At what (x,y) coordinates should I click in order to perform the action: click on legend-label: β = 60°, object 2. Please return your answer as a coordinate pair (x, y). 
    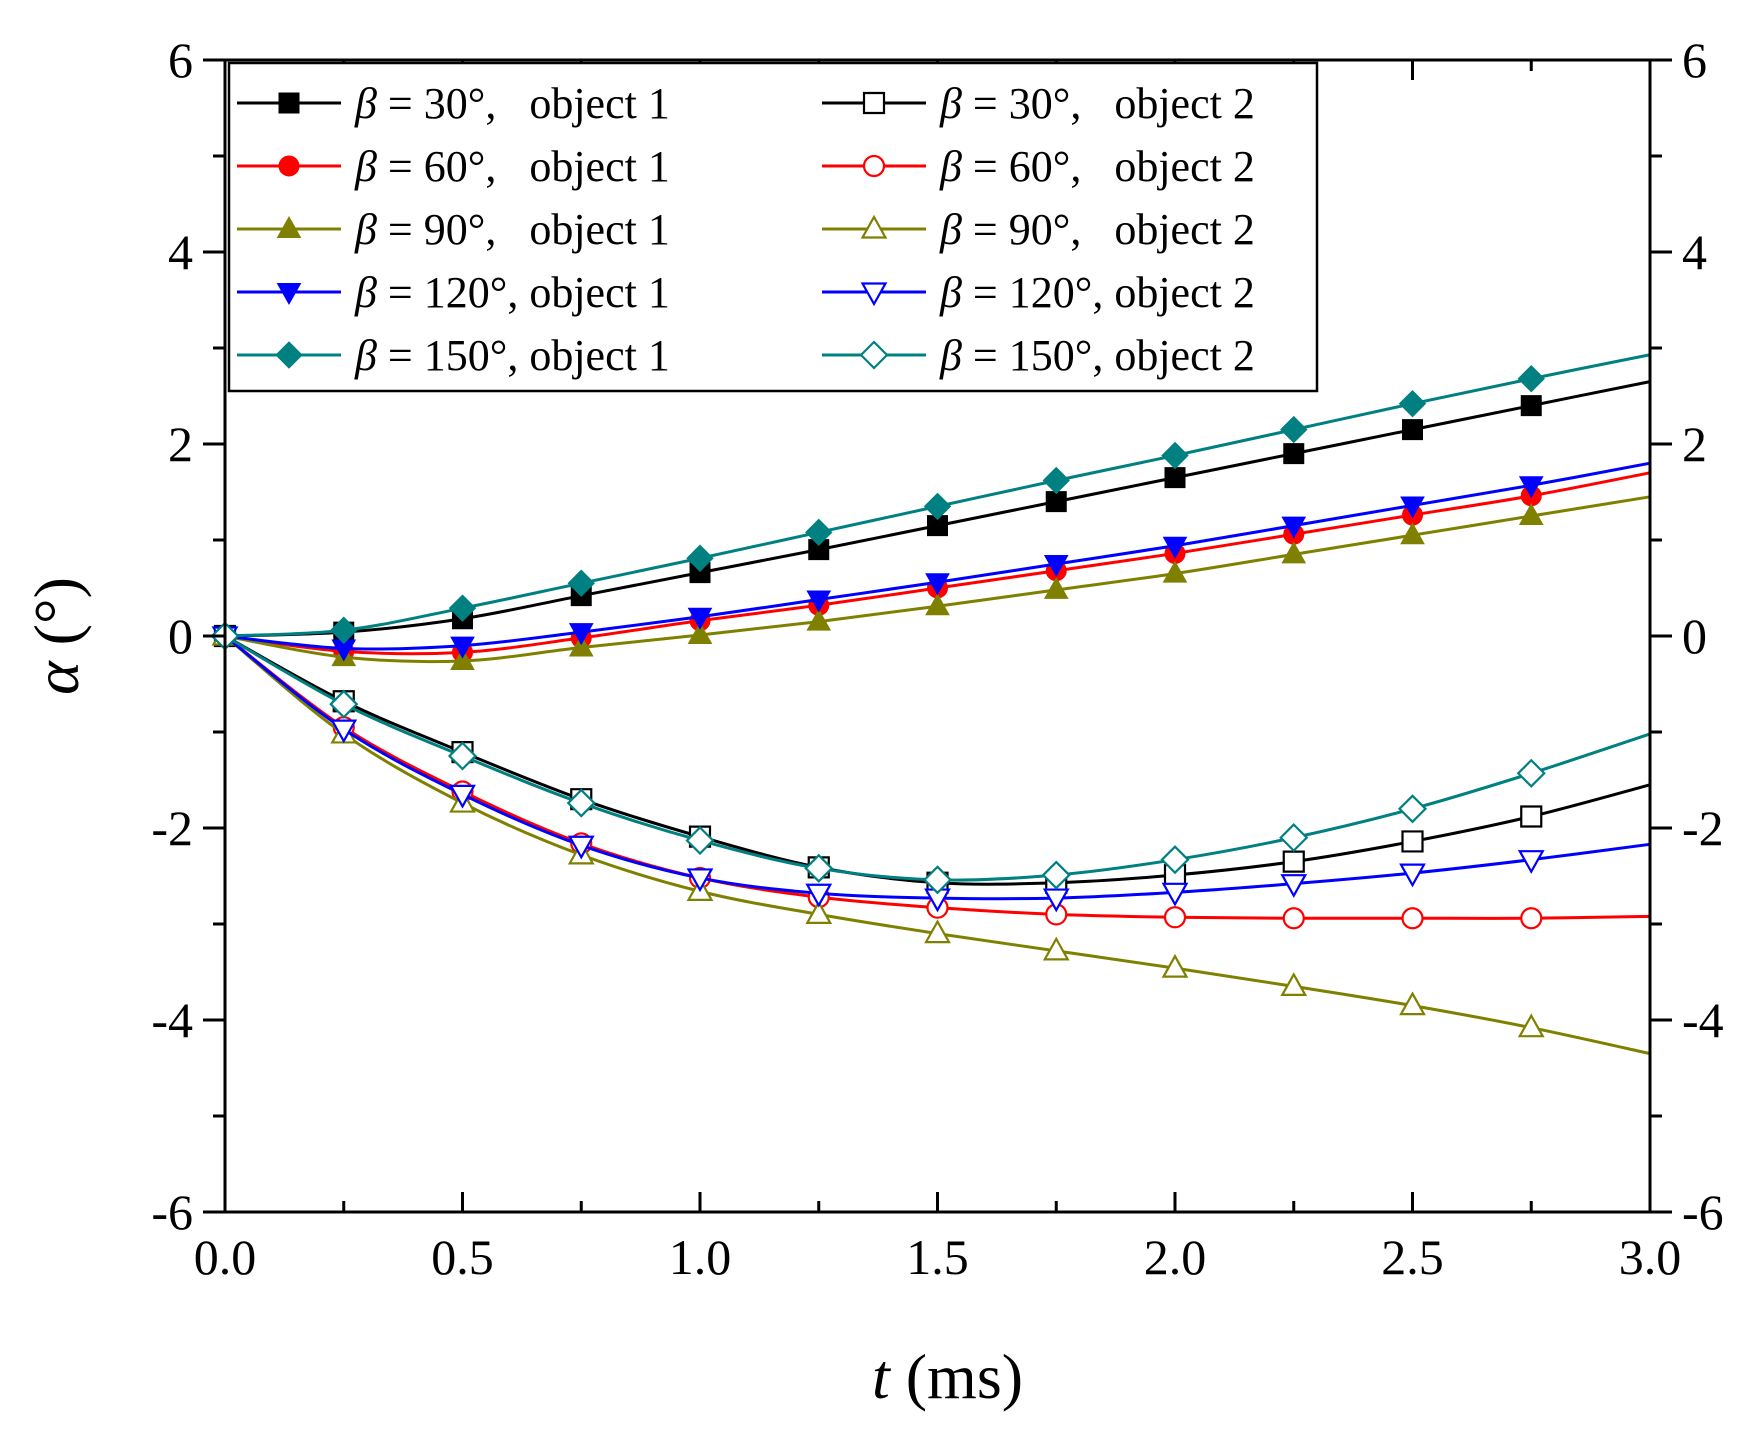
    Looking at the image, I should click on (1097, 166).